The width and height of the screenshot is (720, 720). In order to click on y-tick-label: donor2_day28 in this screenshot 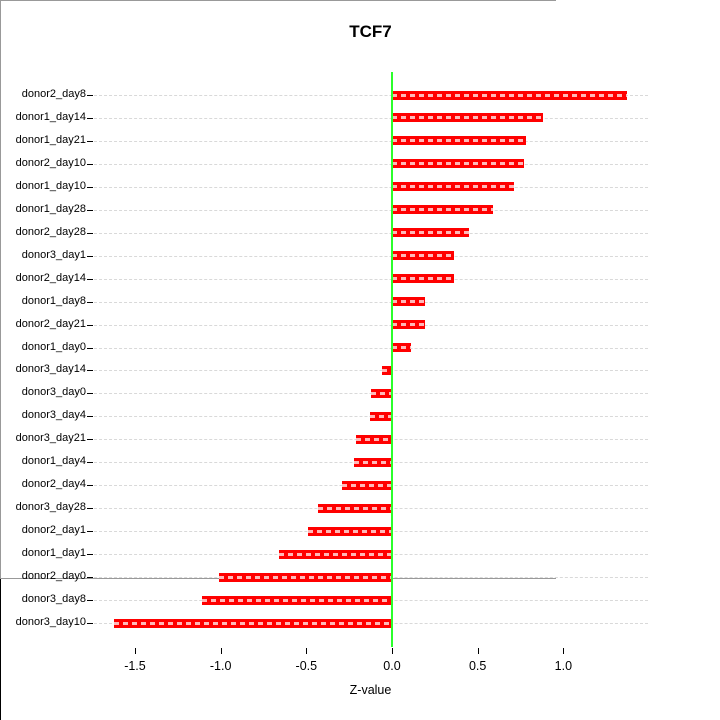, I will do `click(50, 231)`.